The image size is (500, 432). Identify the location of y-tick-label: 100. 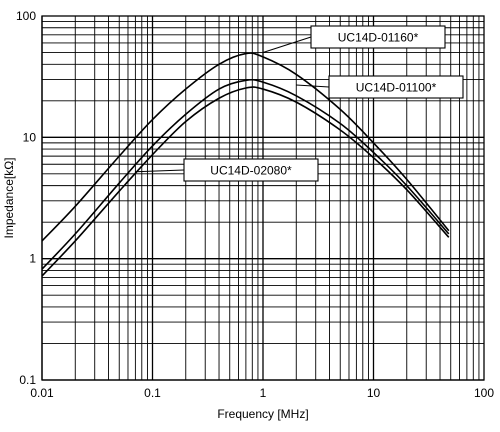
(26, 16).